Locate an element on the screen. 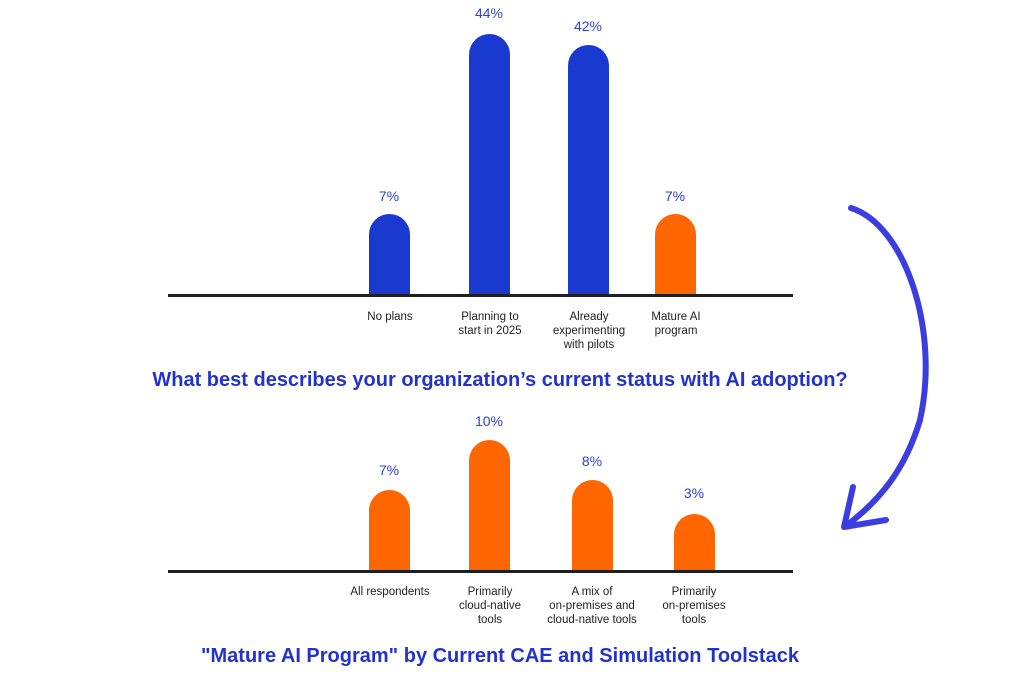  label-line: Mature AI is located at coordinates (676, 317).